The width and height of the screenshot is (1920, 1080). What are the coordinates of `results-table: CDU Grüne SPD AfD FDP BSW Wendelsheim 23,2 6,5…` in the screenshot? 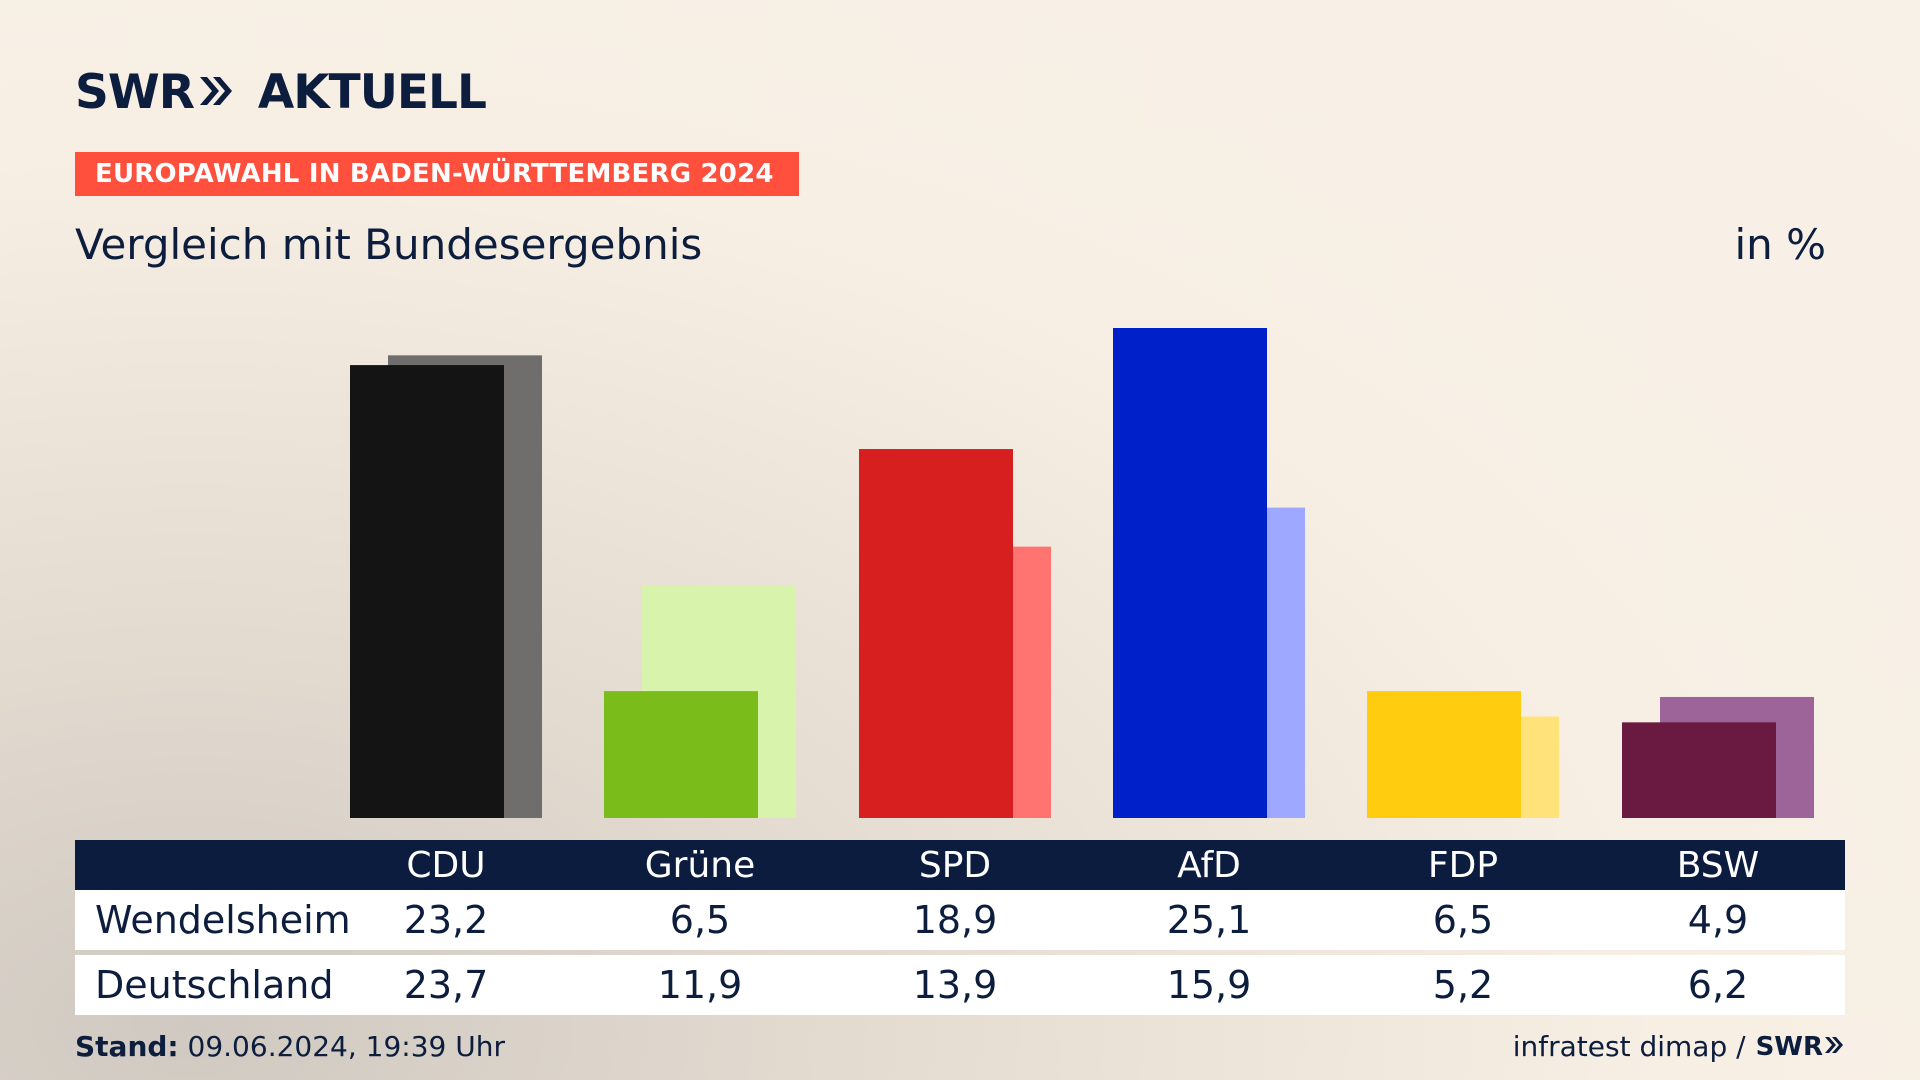 It's located at (960, 927).